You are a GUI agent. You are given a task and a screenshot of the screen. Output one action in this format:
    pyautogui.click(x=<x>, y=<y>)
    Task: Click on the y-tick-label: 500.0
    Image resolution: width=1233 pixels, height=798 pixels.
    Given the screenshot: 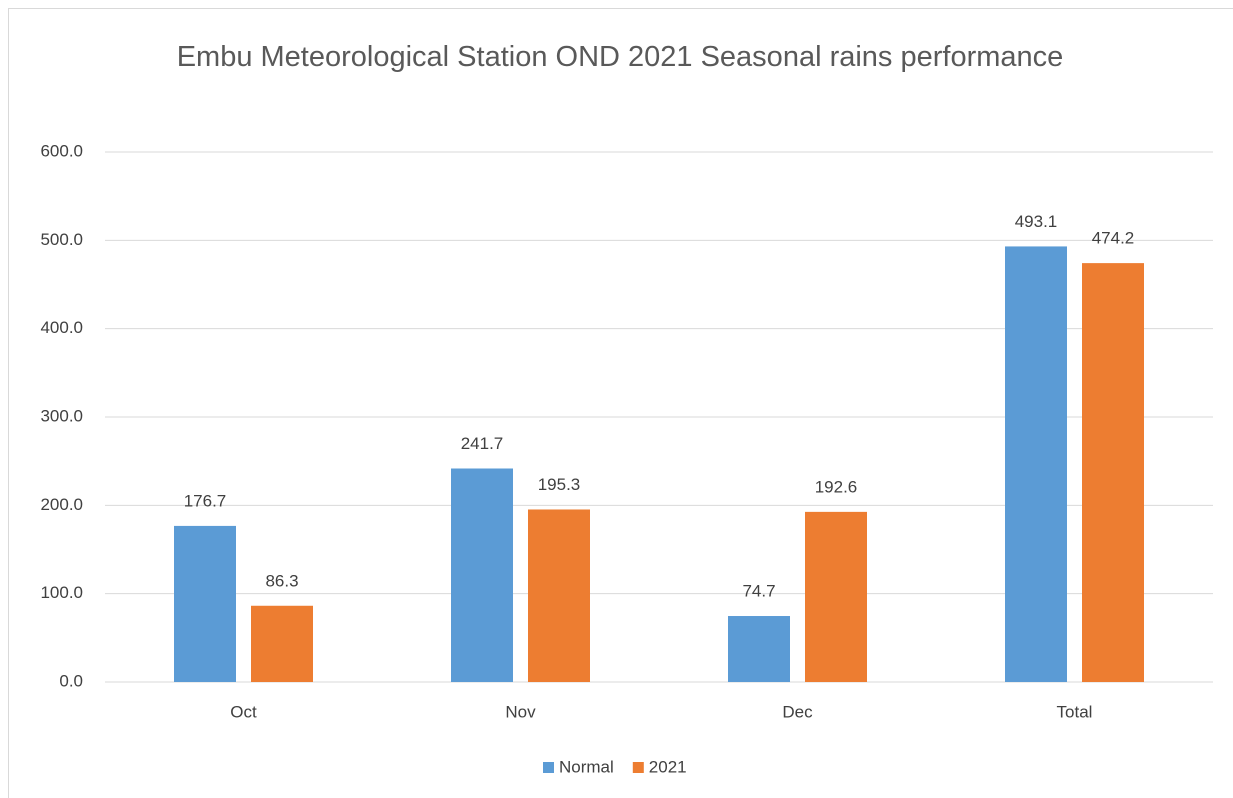 What is the action you would take?
    pyautogui.click(x=61, y=239)
    